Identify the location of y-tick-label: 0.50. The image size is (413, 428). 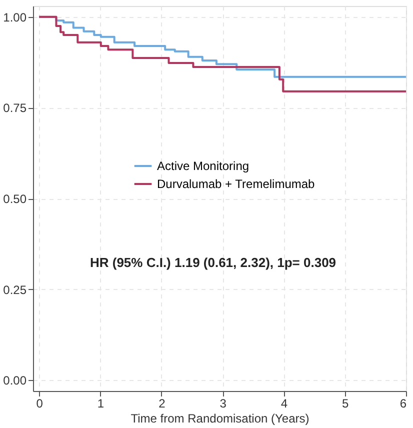
(15, 199).